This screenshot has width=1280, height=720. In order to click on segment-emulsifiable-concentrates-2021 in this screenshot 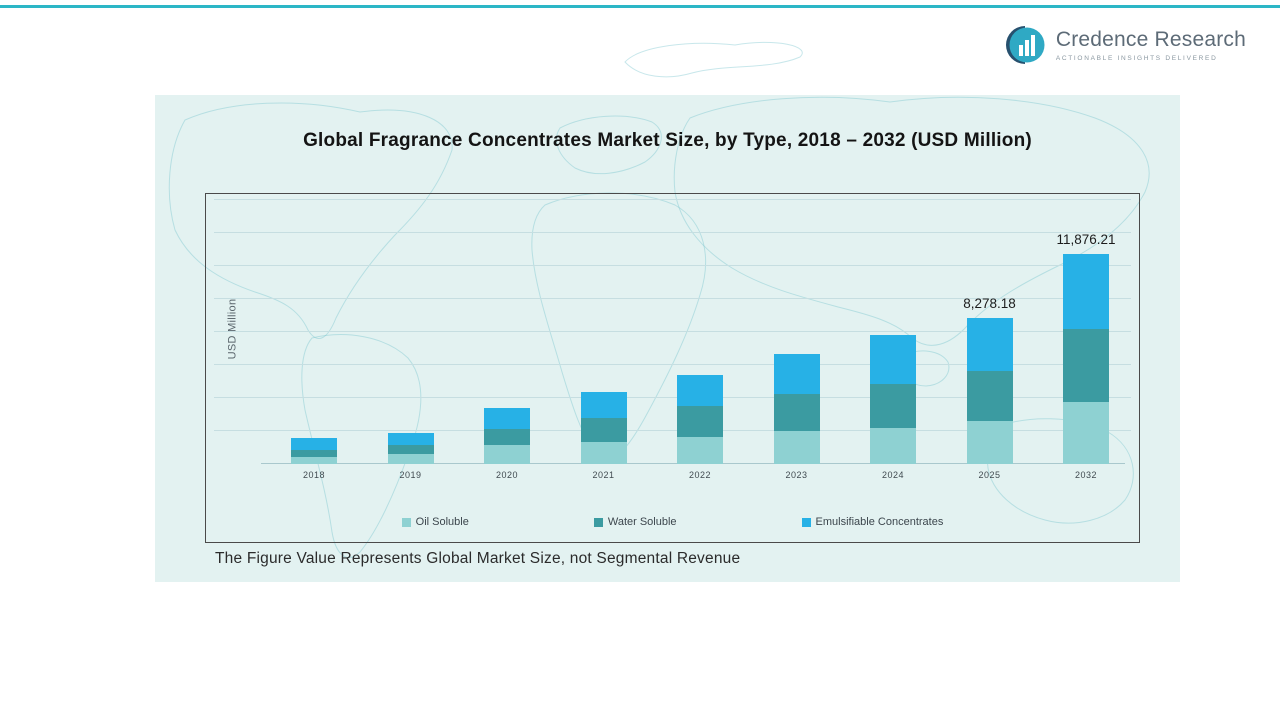, I will do `click(603, 405)`.